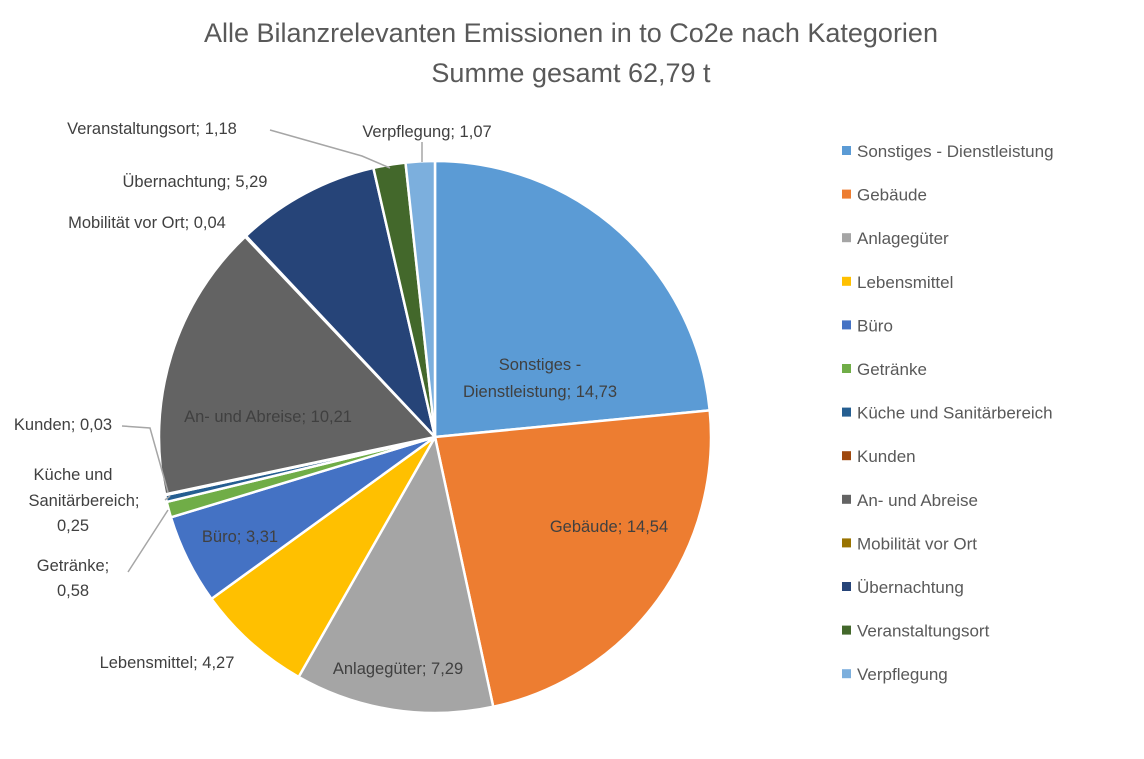 The width and height of the screenshot is (1144, 759). What do you see at coordinates (167, 663) in the screenshot?
I see `data-label-lebensmittel: Lebensmittel; 4,27` at bounding box center [167, 663].